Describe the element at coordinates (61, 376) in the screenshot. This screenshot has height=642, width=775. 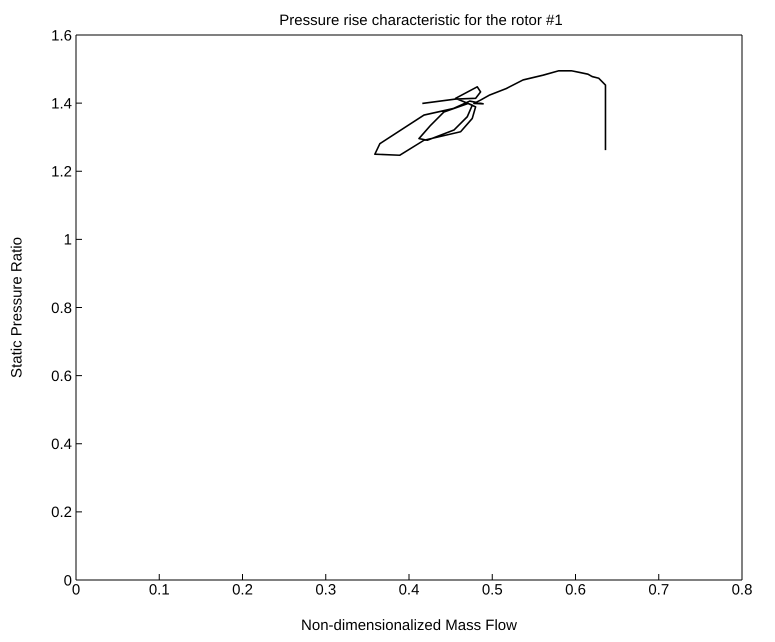
I see `y-tick-label: 0.6` at that location.